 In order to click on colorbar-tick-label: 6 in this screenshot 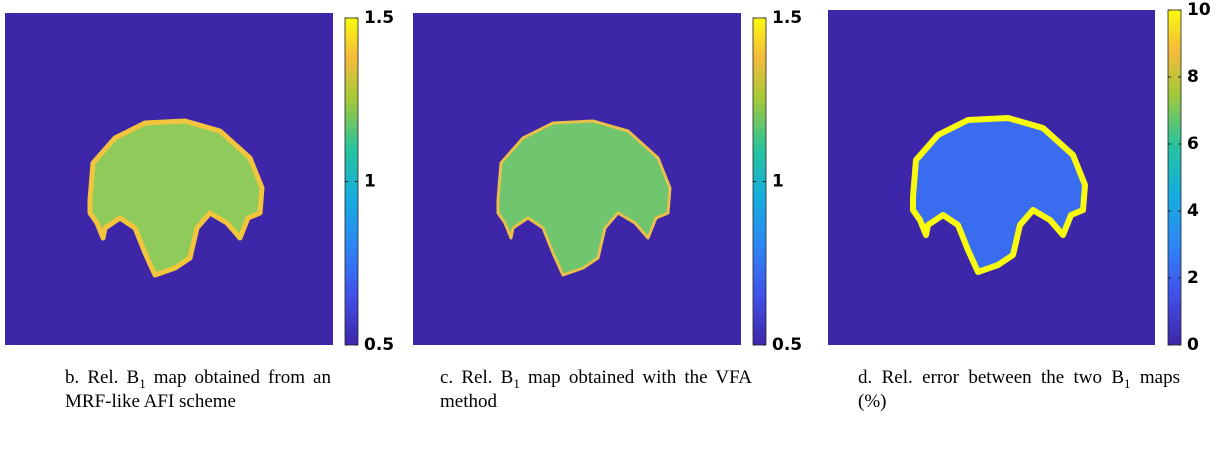, I will do `click(1193, 144)`.